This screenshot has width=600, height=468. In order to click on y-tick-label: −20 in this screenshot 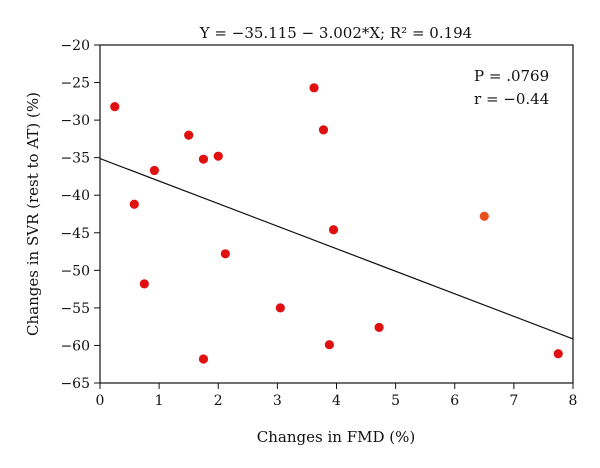, I will do `click(75, 46)`.